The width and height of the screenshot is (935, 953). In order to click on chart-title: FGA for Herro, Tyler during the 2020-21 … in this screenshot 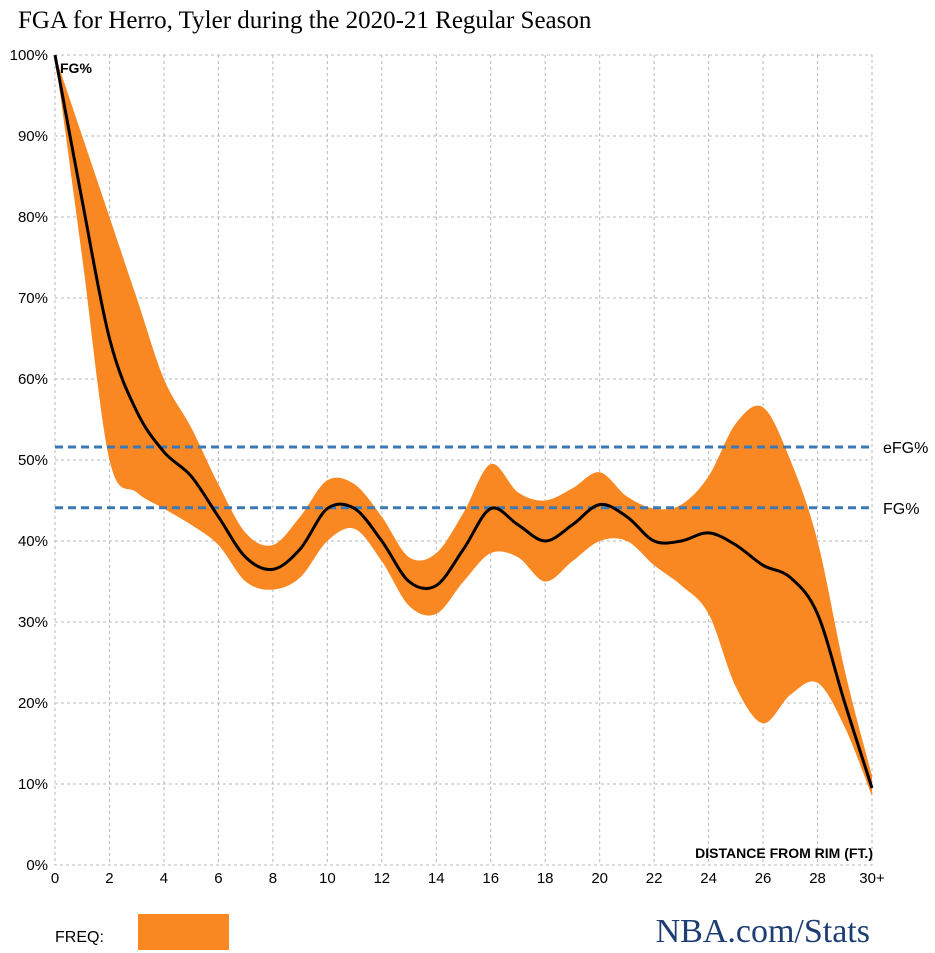, I will do `click(305, 20)`.